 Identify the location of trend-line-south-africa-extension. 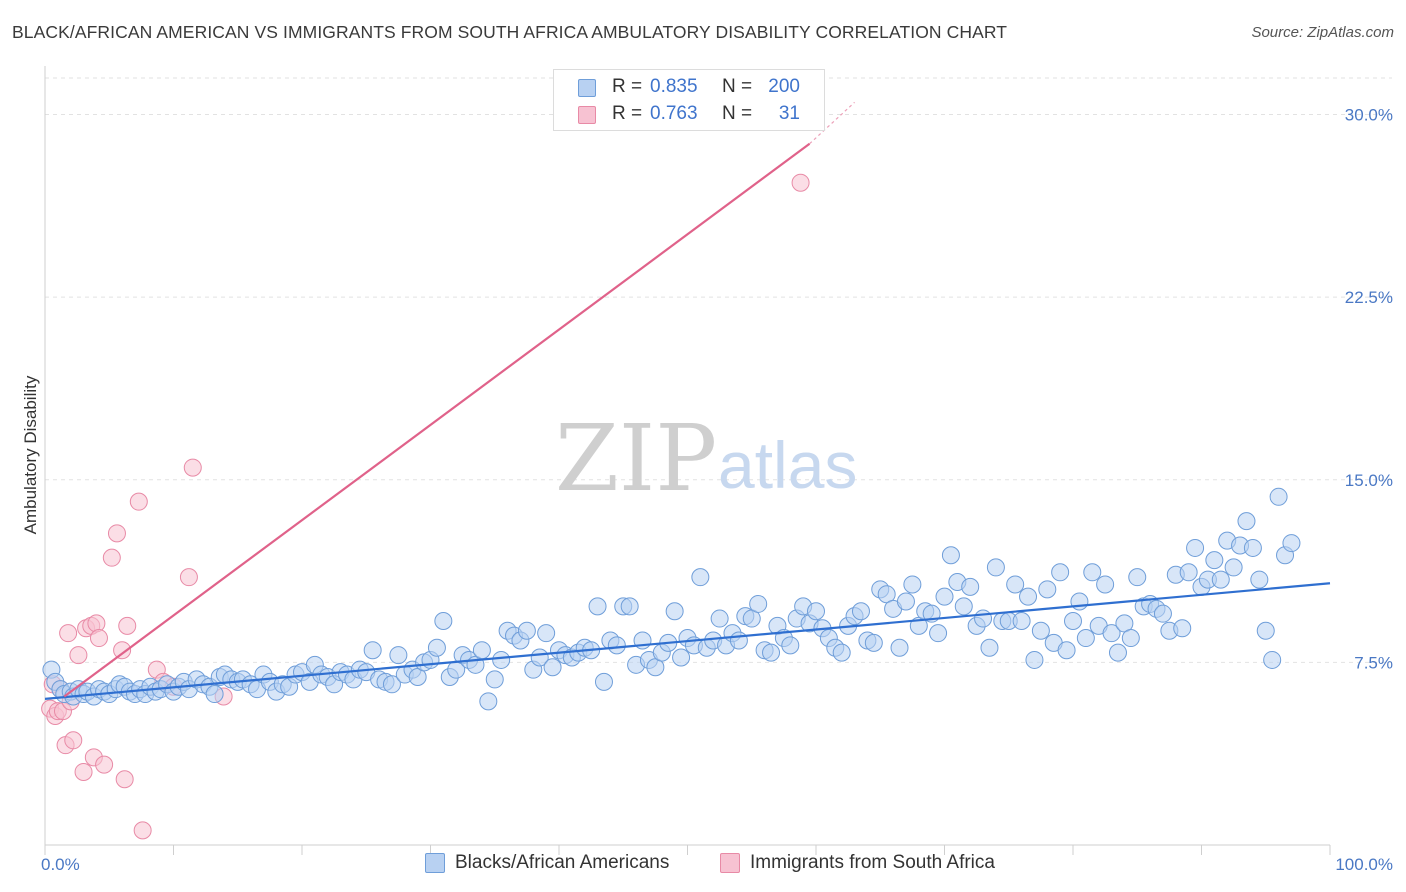
(832, 123).